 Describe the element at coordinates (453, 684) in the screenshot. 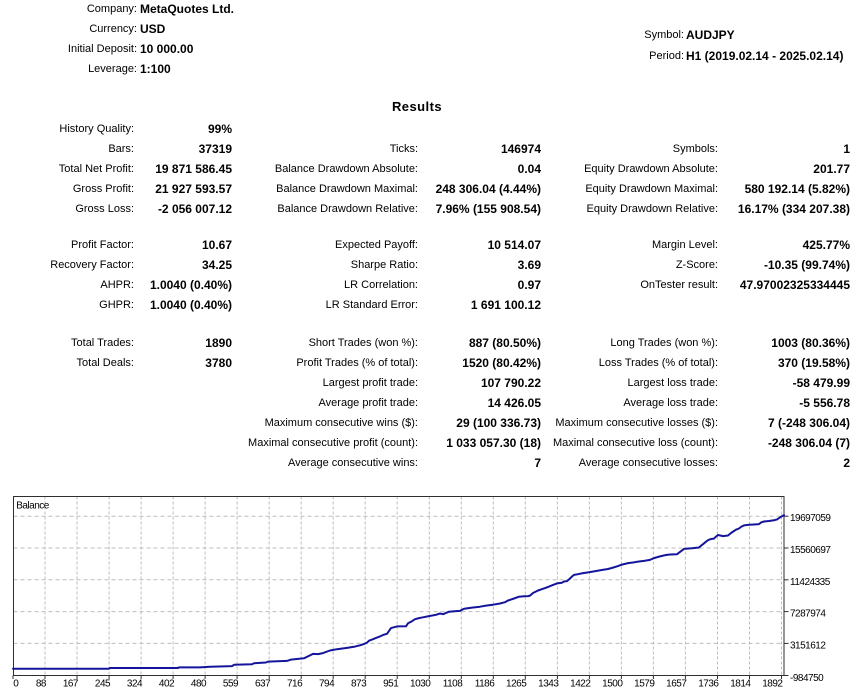

I see `svg-text: 1108` at that location.